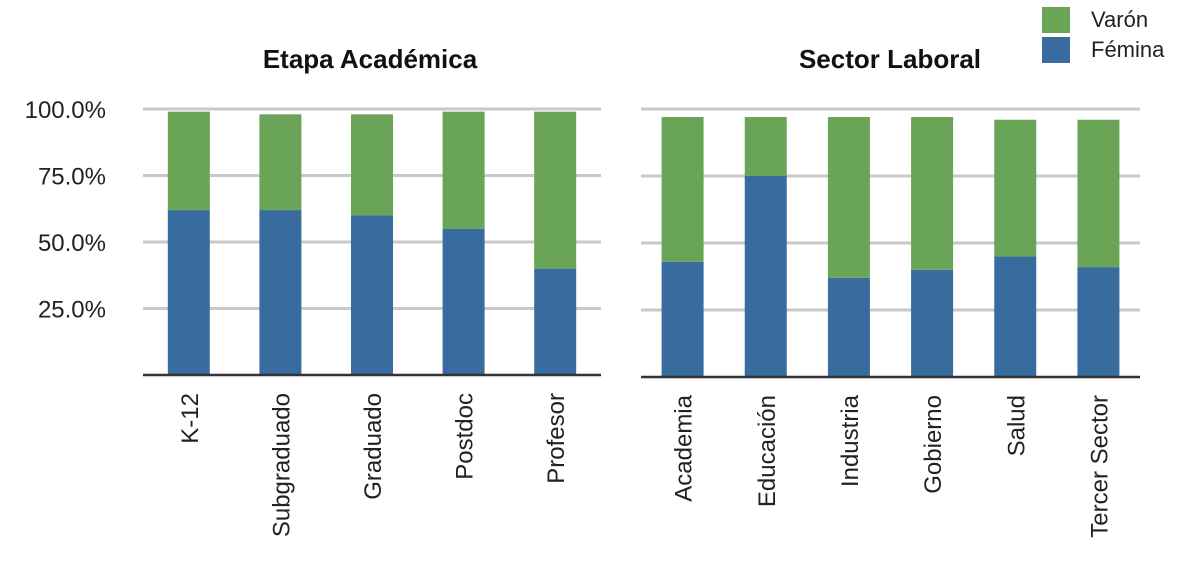 Image resolution: width=1200 pixels, height=577 pixels. I want to click on legend-item: Fémina, so click(1103, 50).